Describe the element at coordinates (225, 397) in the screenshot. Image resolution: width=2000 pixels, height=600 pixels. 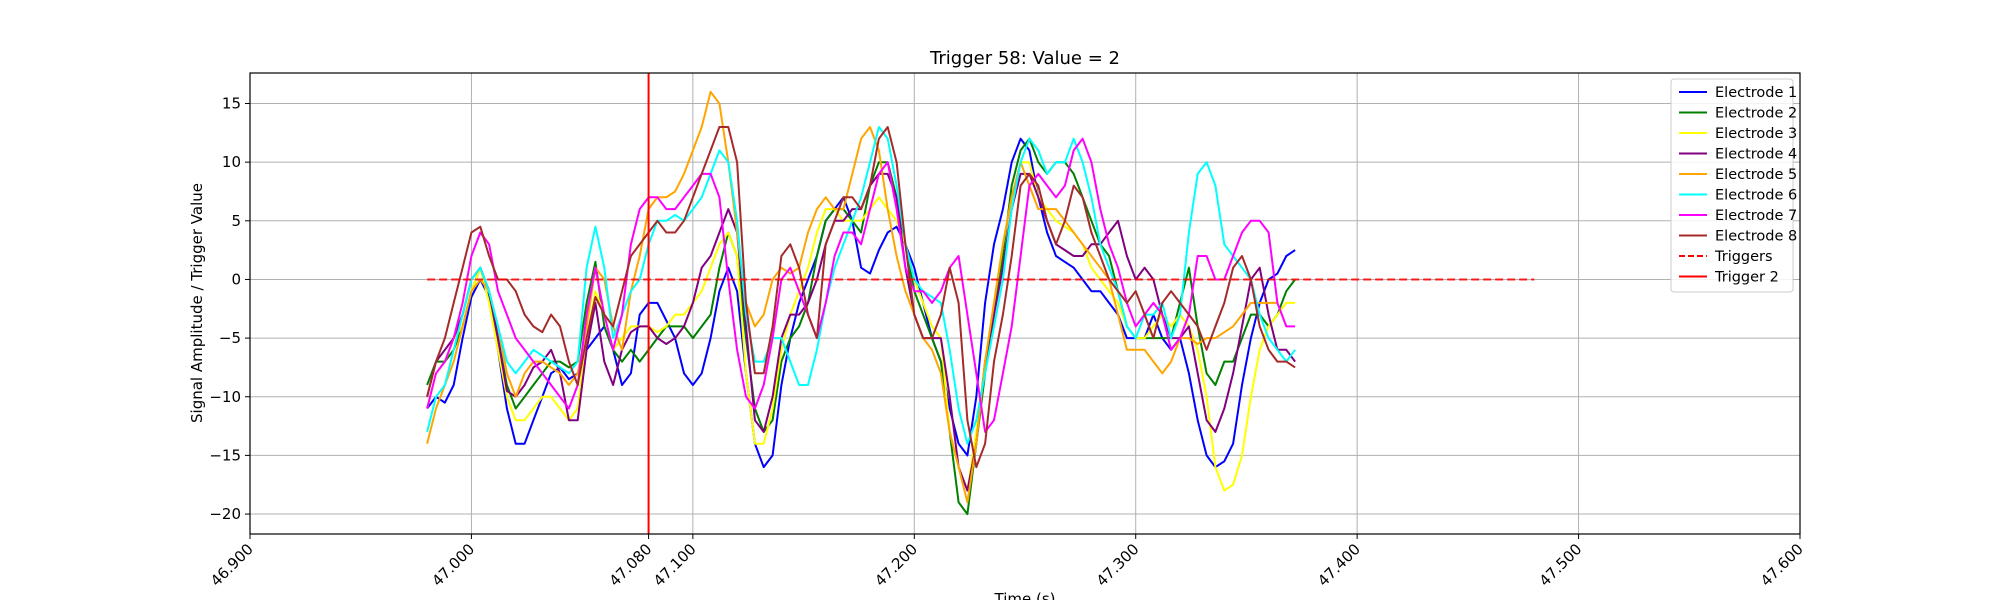
I see `y-tick-label: −10` at that location.